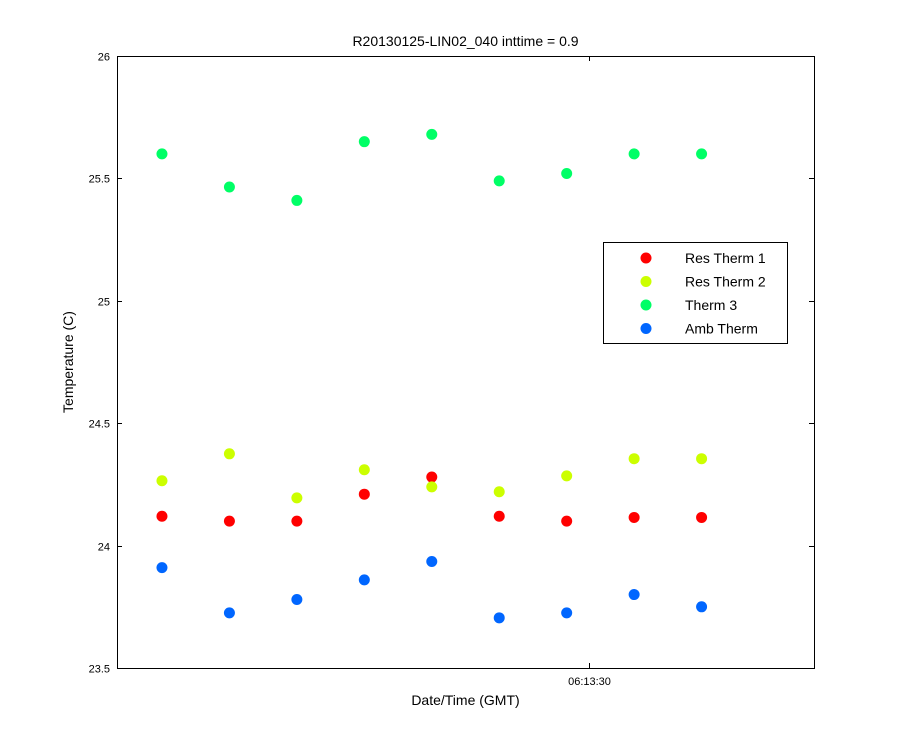 The image size is (900, 750). Describe the element at coordinates (99, 670) in the screenshot. I see `y-tick-label: 23.5` at that location.